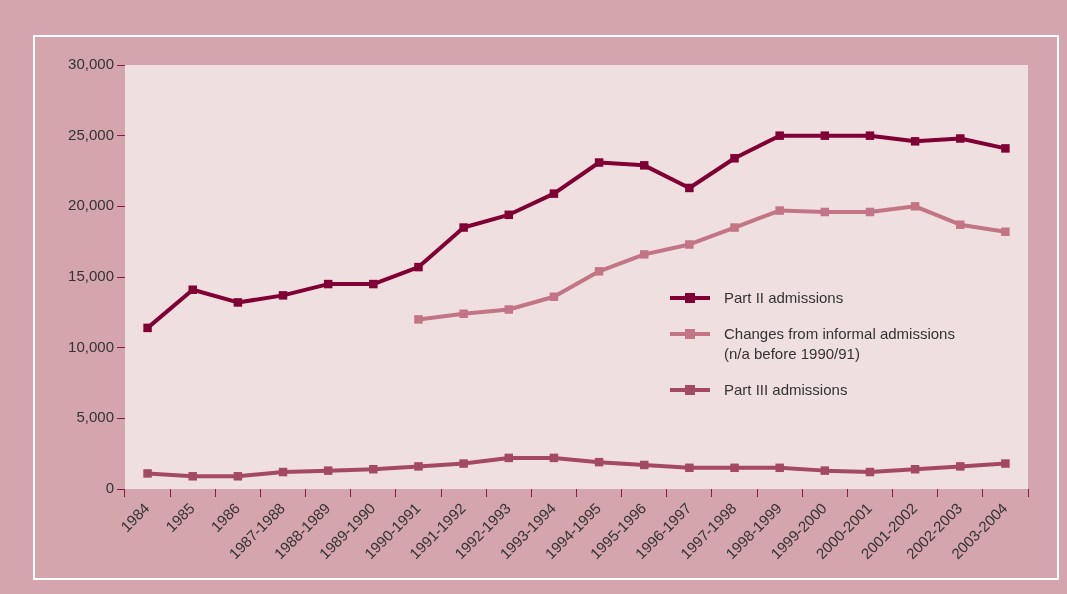 The height and width of the screenshot is (594, 1067). Describe the element at coordinates (784, 298) in the screenshot. I see `legend-label: Part II admissions` at that location.